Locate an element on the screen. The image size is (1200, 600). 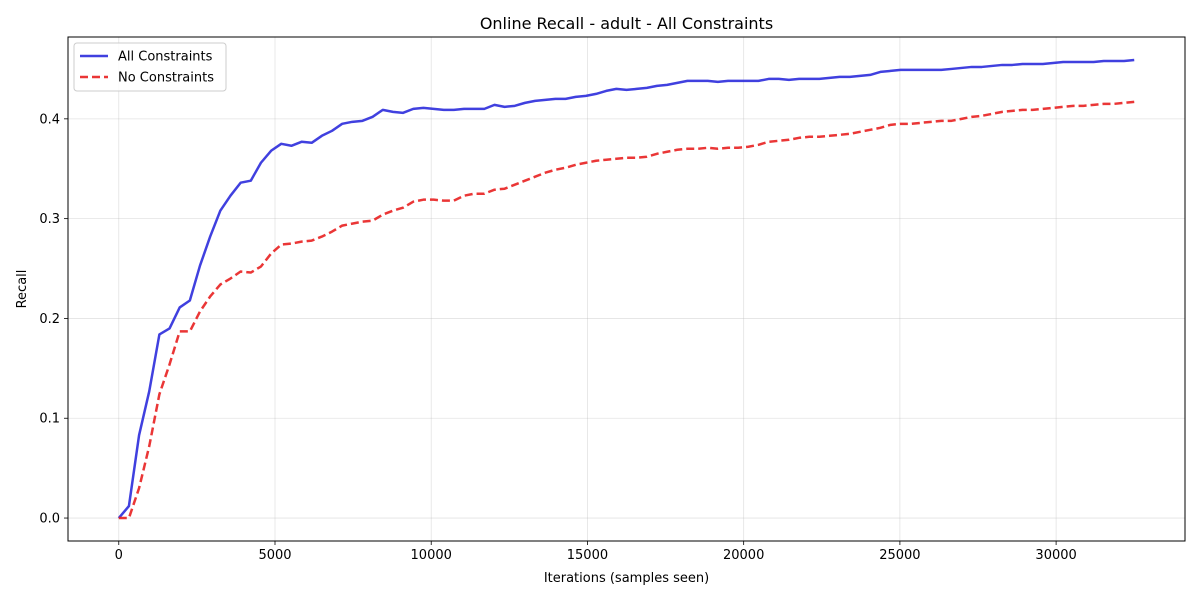
y-tick-label: 0.3 is located at coordinates (49, 219).